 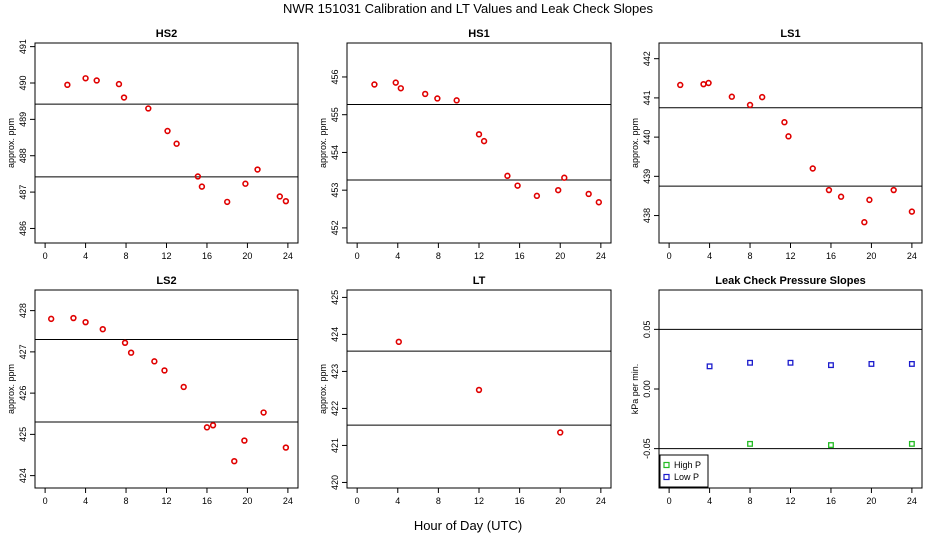 I want to click on data-point-lt, so click(x=560, y=432).